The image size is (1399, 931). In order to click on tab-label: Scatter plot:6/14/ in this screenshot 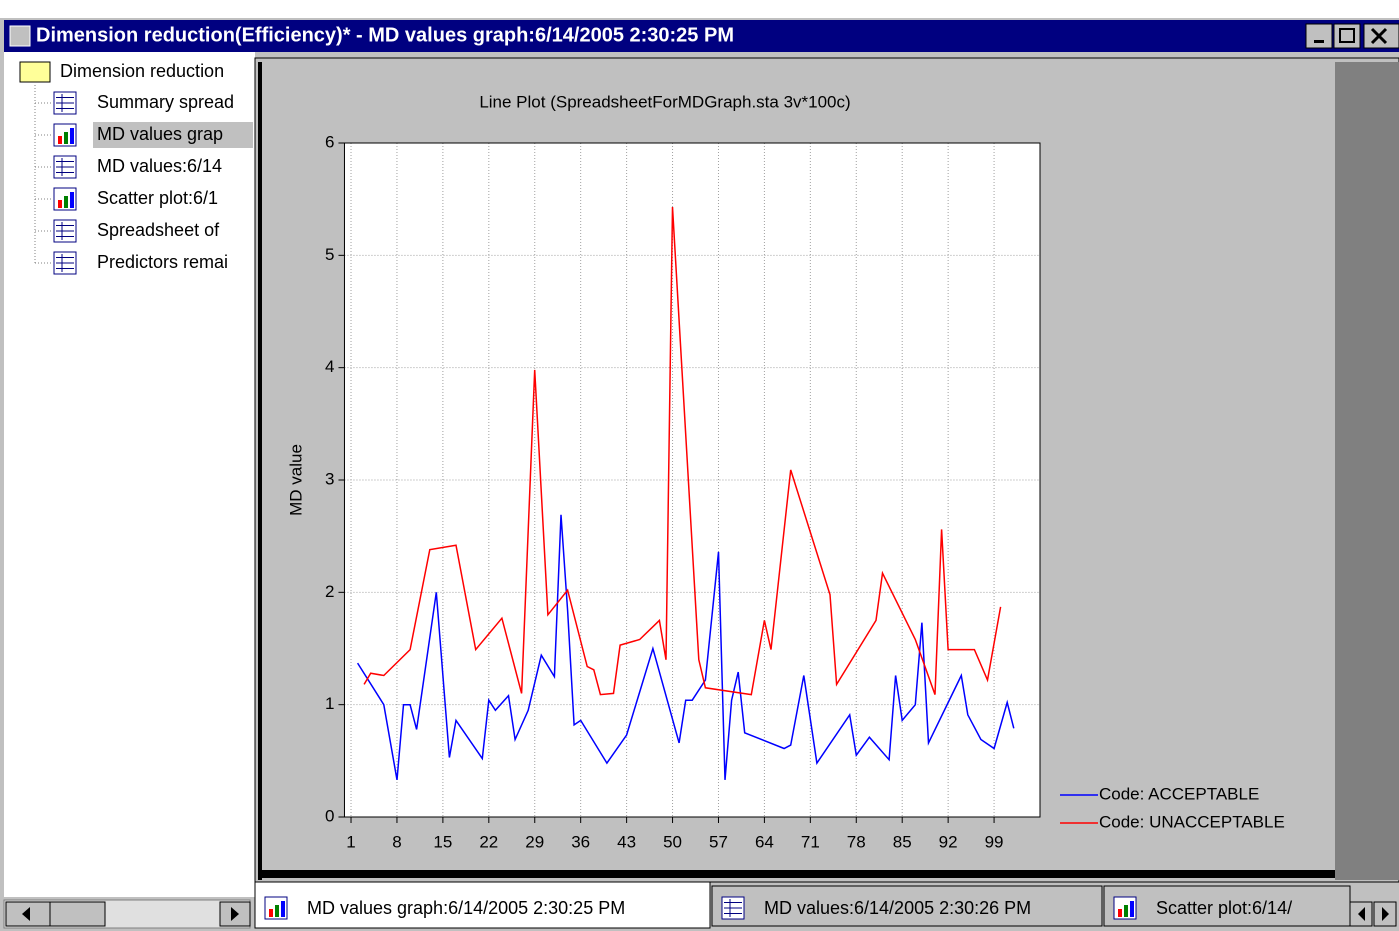, I will do `click(1224, 908)`.